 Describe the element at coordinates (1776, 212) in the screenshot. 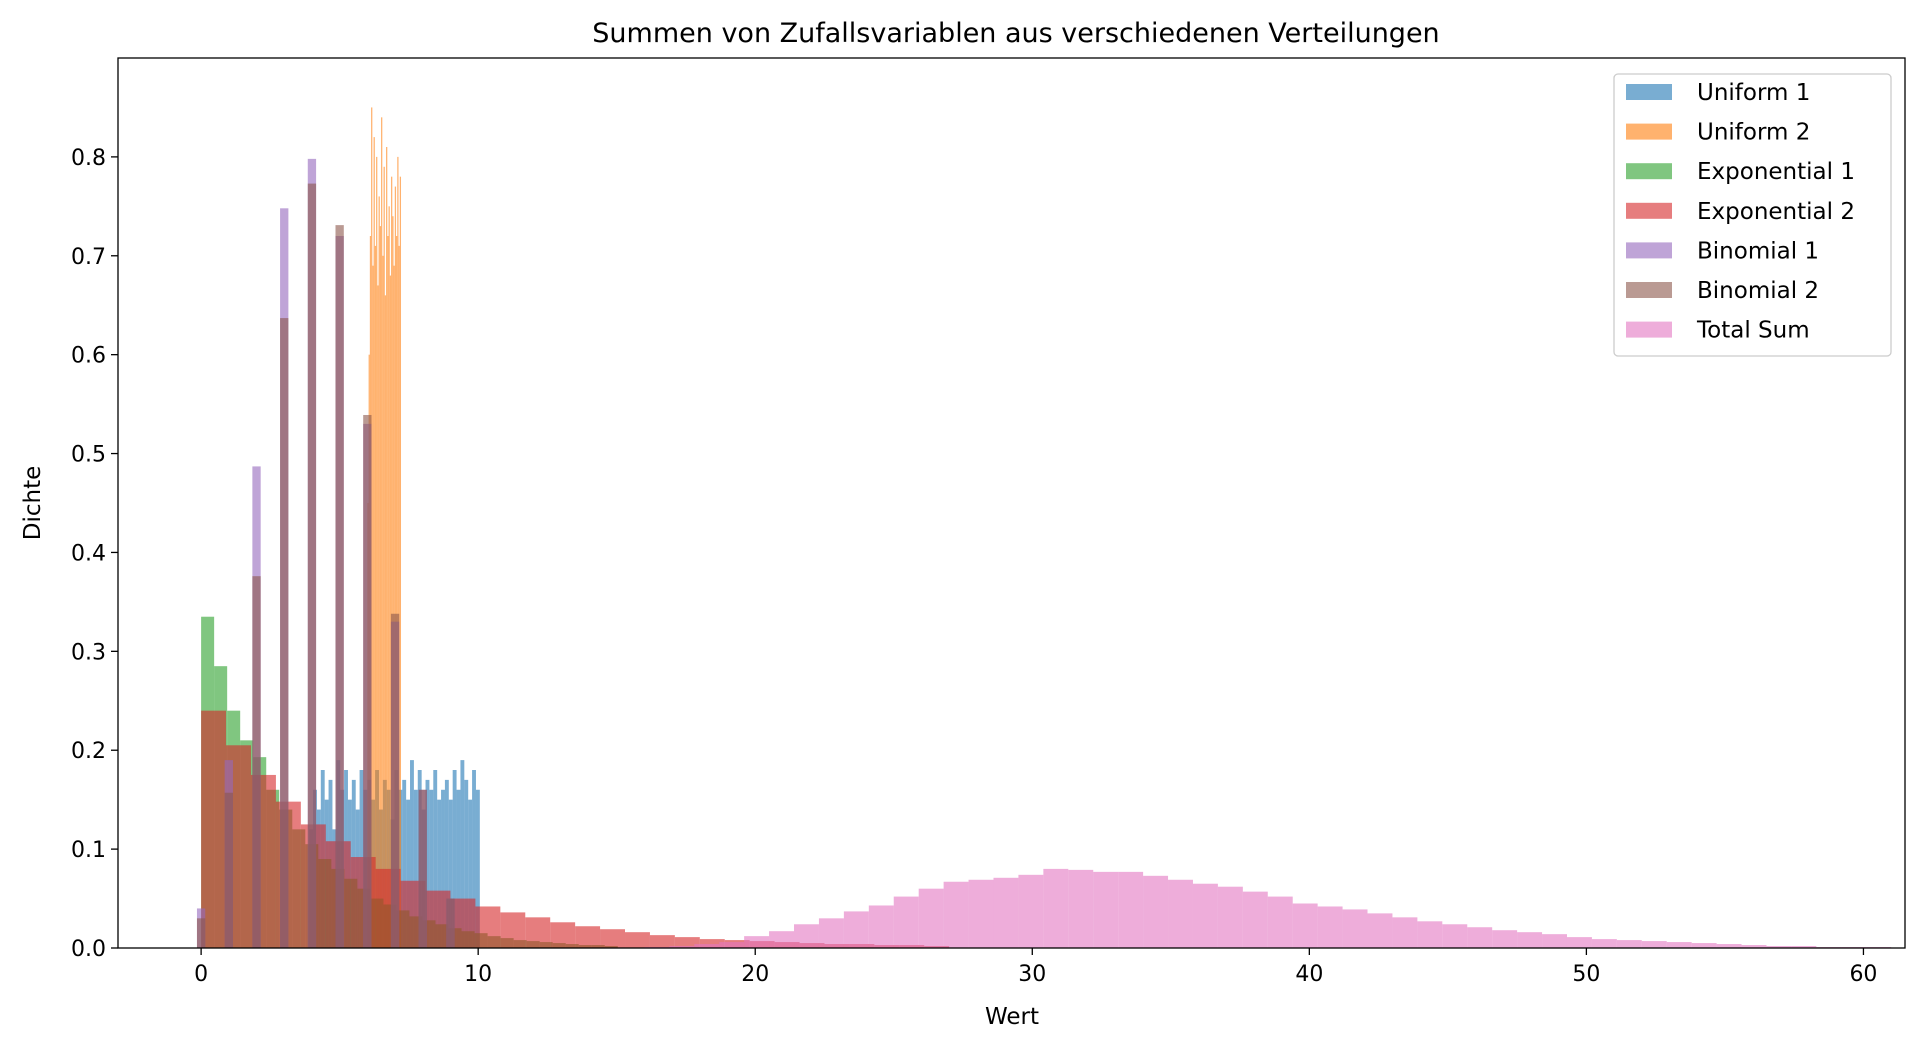

I see `legend-label-exponential-2: Exponential 2` at that location.